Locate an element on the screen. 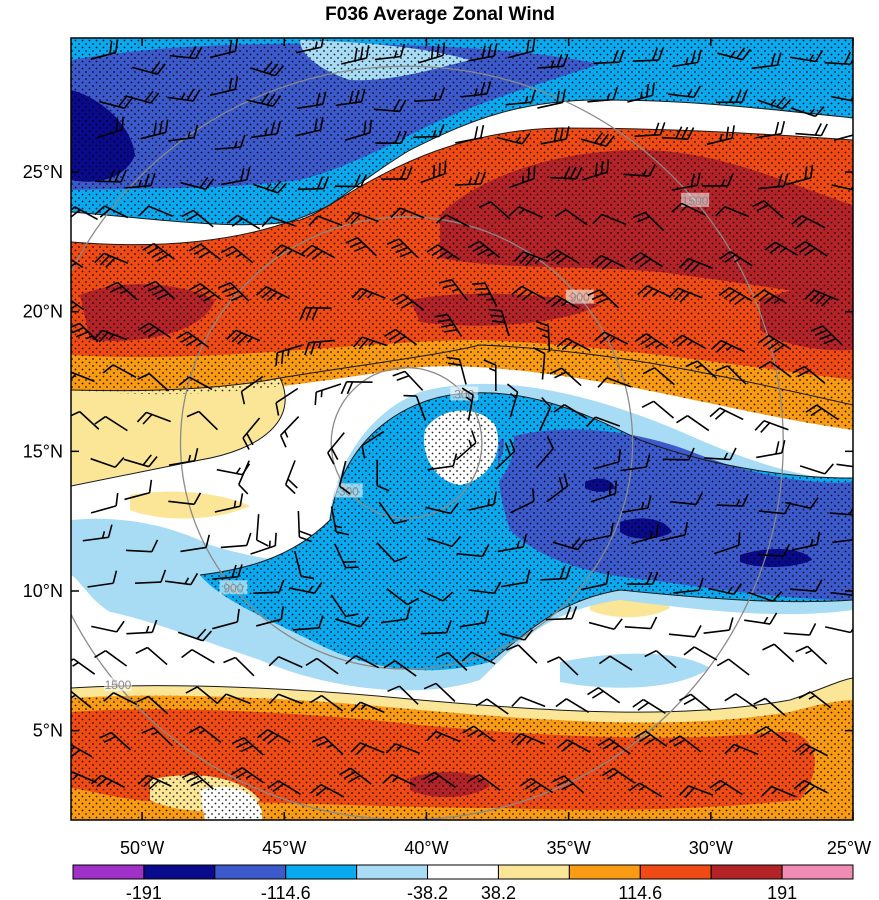 This screenshot has height=900, width=879. x-tick-label: 40°W is located at coordinates (426, 848).